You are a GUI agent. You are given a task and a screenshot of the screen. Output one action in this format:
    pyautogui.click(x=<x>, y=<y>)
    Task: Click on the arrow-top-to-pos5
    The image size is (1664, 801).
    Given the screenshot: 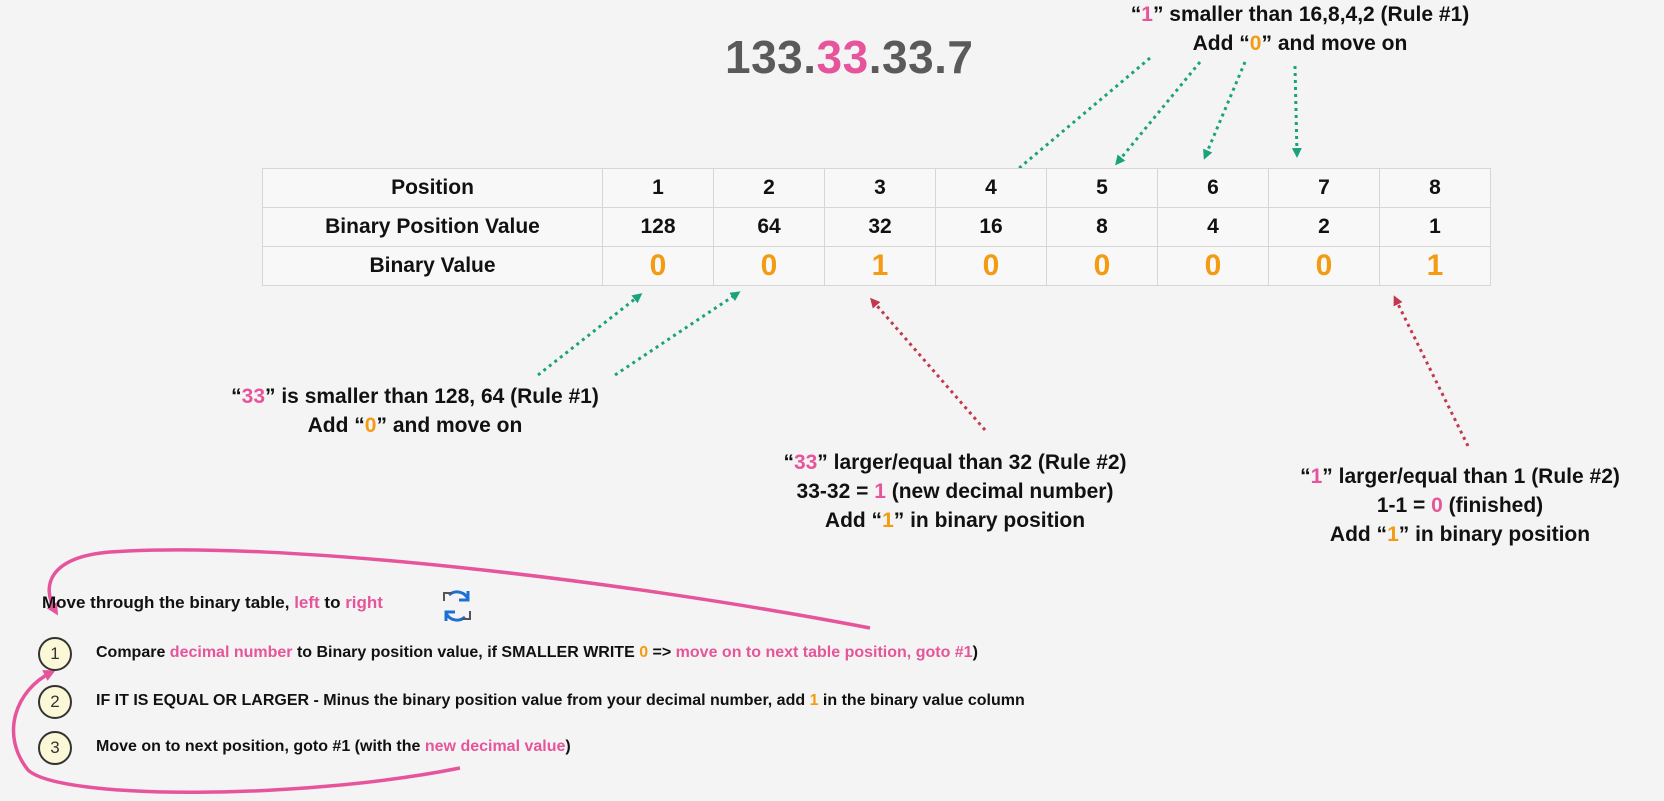 What is the action you would take?
    pyautogui.click(x=1158, y=113)
    